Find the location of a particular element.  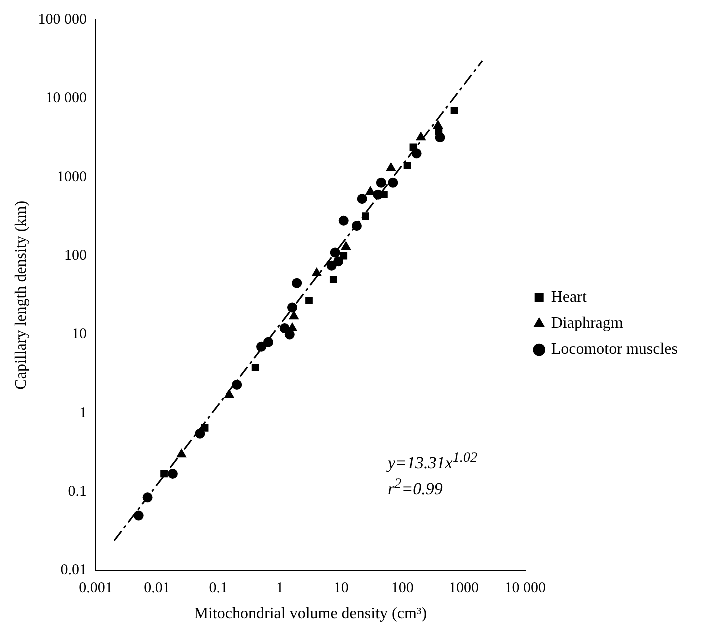

x-tick-label: 100 is located at coordinates (402, 588).